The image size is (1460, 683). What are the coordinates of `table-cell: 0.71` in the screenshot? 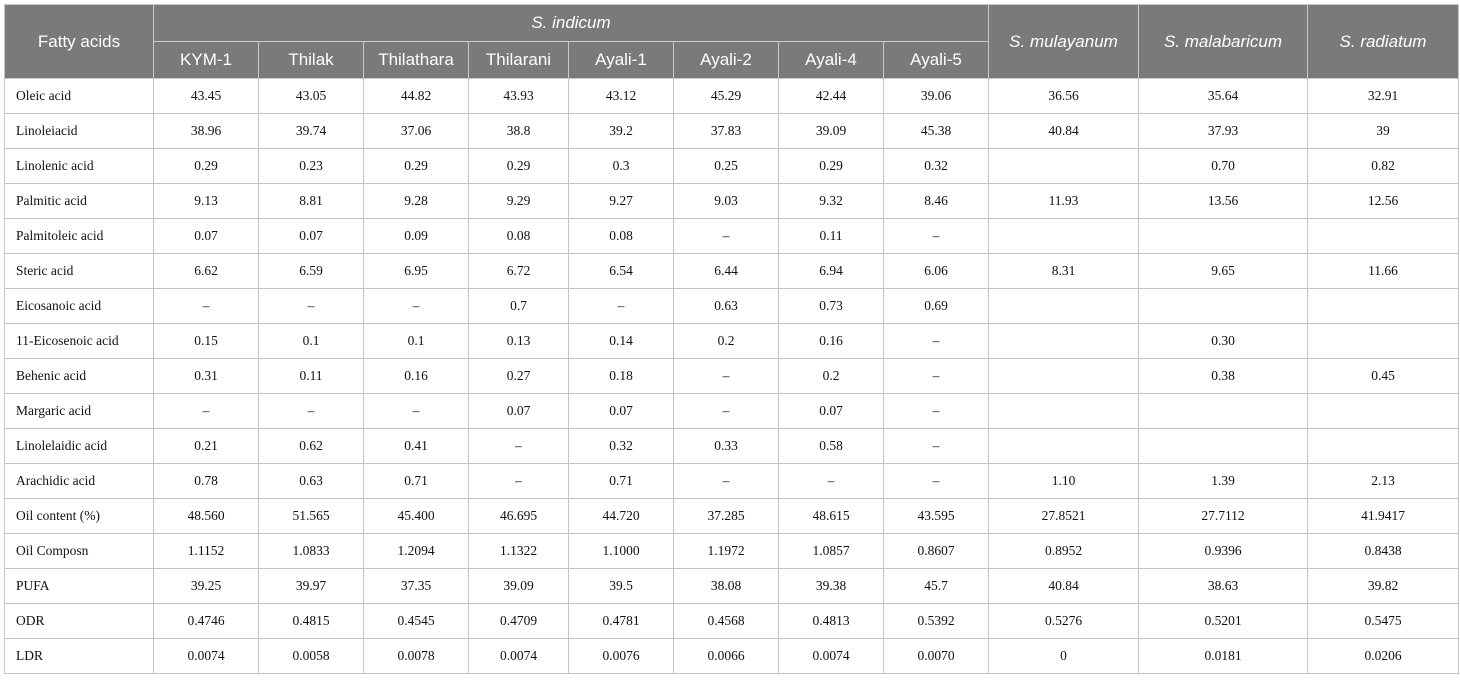 It's located at (621, 481).